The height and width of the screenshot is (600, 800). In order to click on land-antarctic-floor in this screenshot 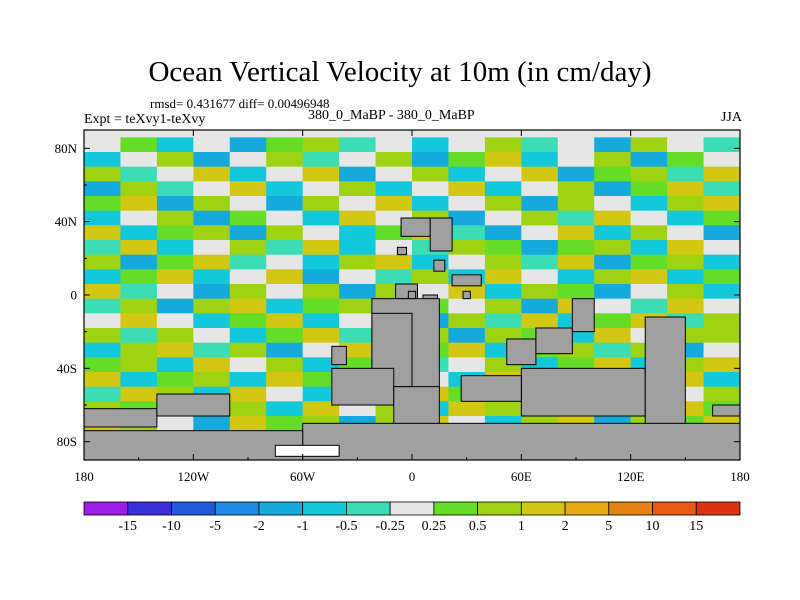, I will do `click(521, 441)`.